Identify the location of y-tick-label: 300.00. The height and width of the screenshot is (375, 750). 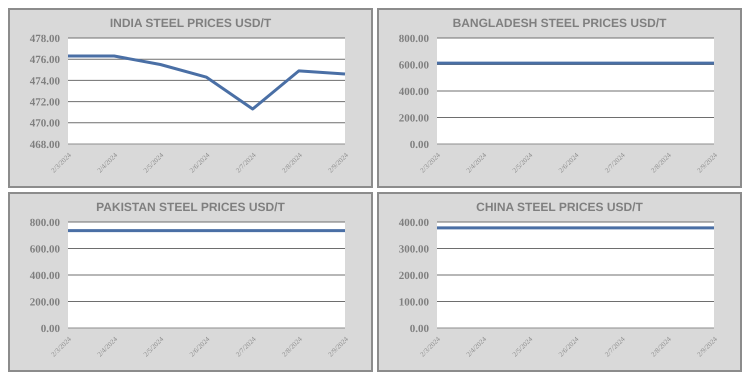
(414, 249).